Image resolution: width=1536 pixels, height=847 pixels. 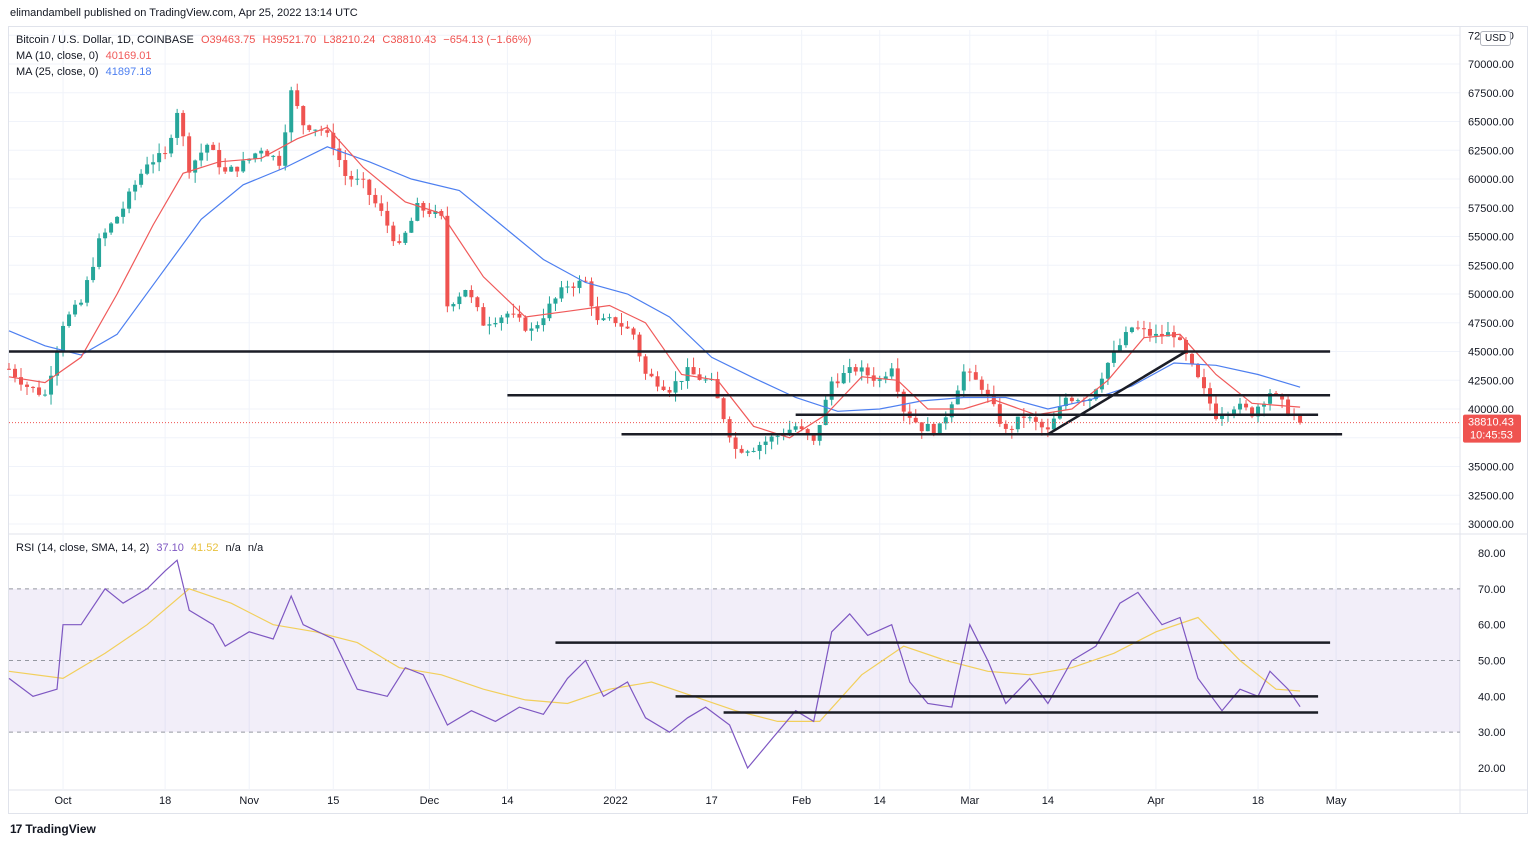 What do you see at coordinates (1491, 266) in the screenshot?
I see `y-tick-label: 52500.00` at bounding box center [1491, 266].